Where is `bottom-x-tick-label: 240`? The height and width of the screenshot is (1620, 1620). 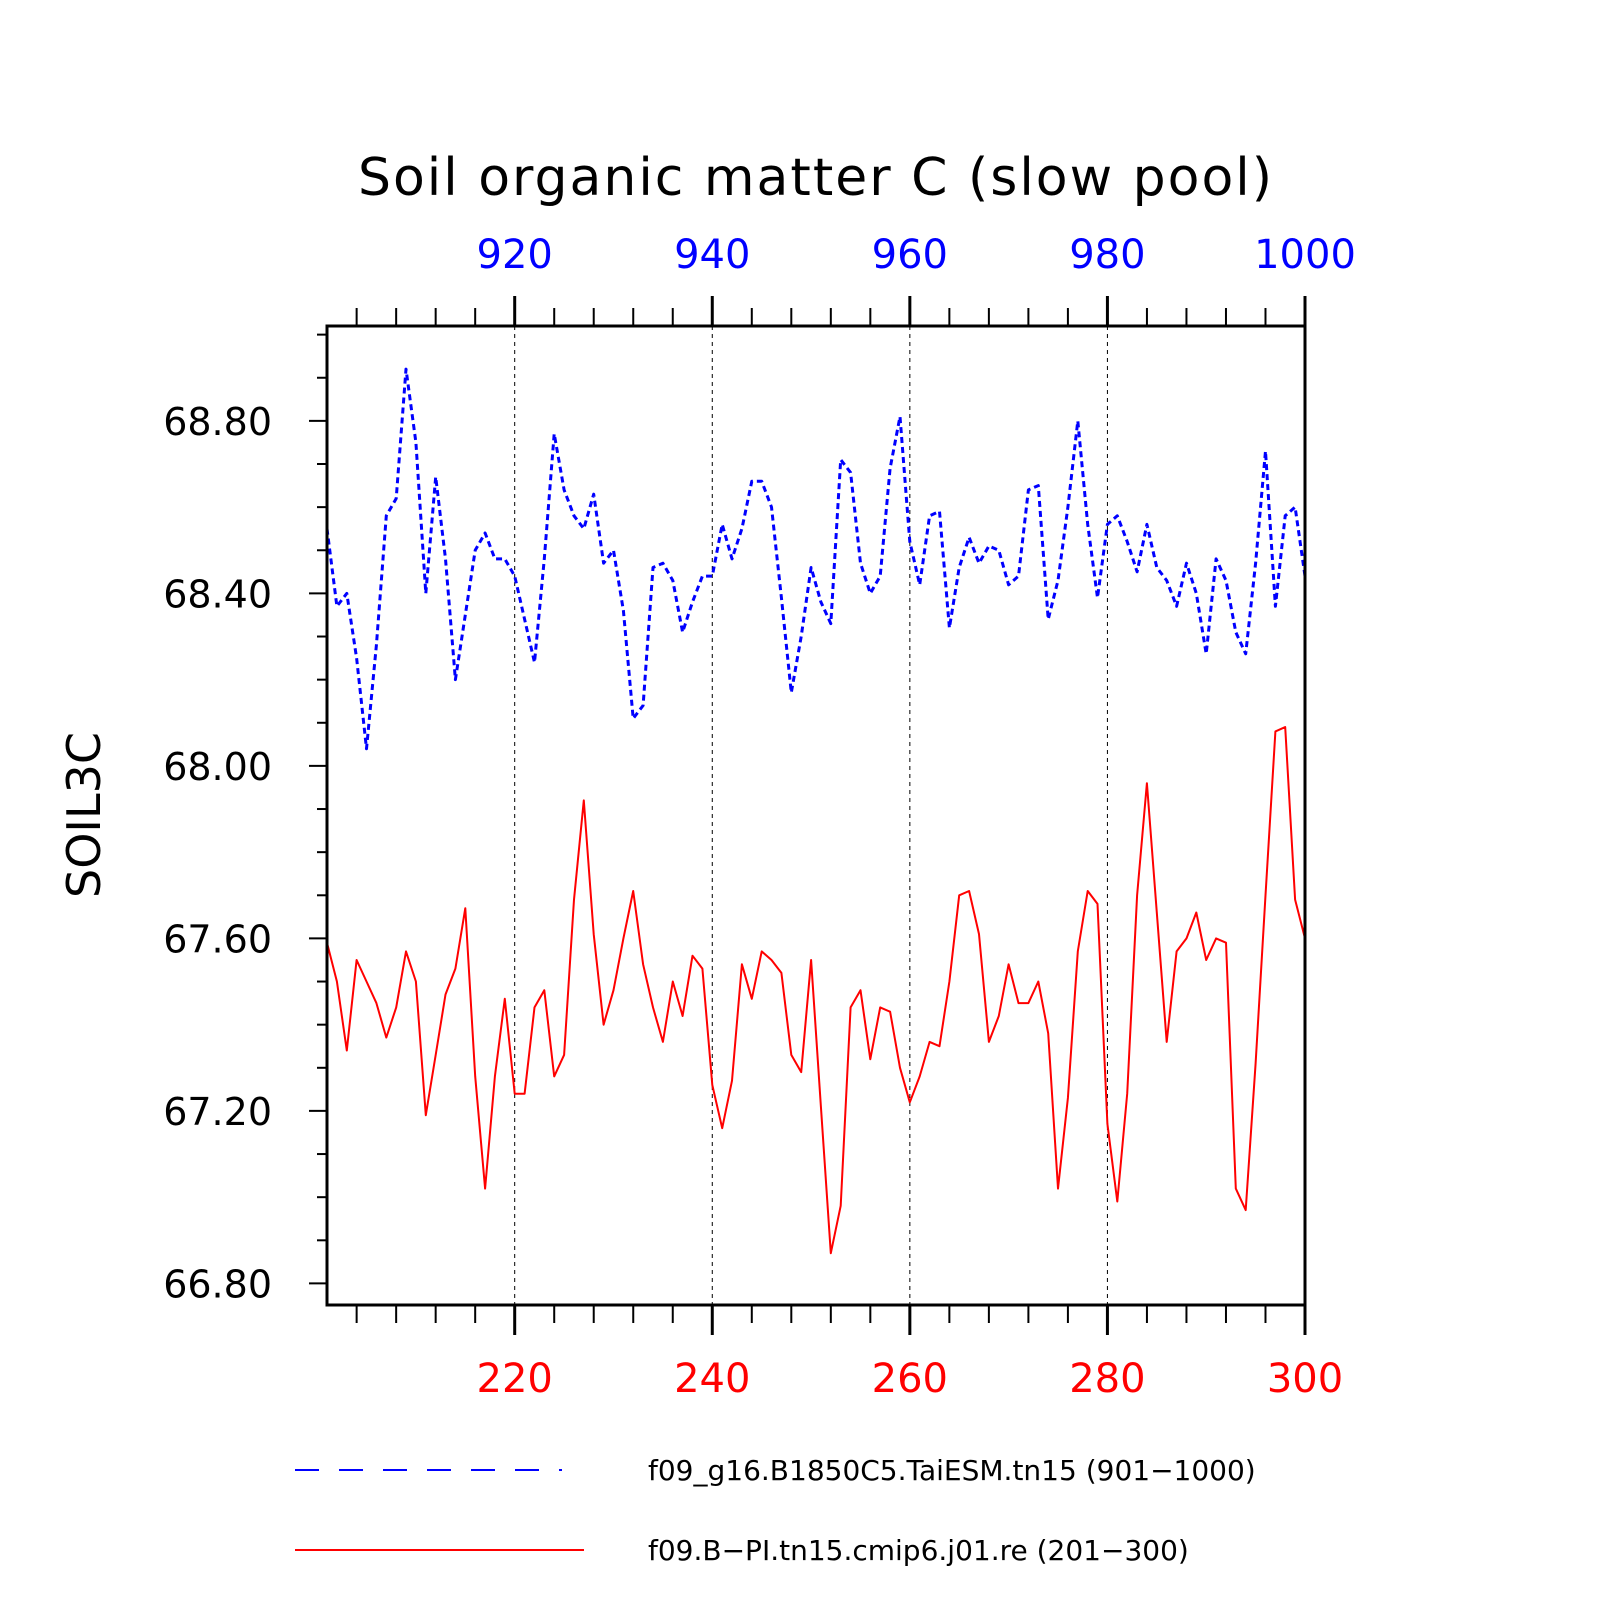
bottom-x-tick-label: 240 is located at coordinates (712, 1379).